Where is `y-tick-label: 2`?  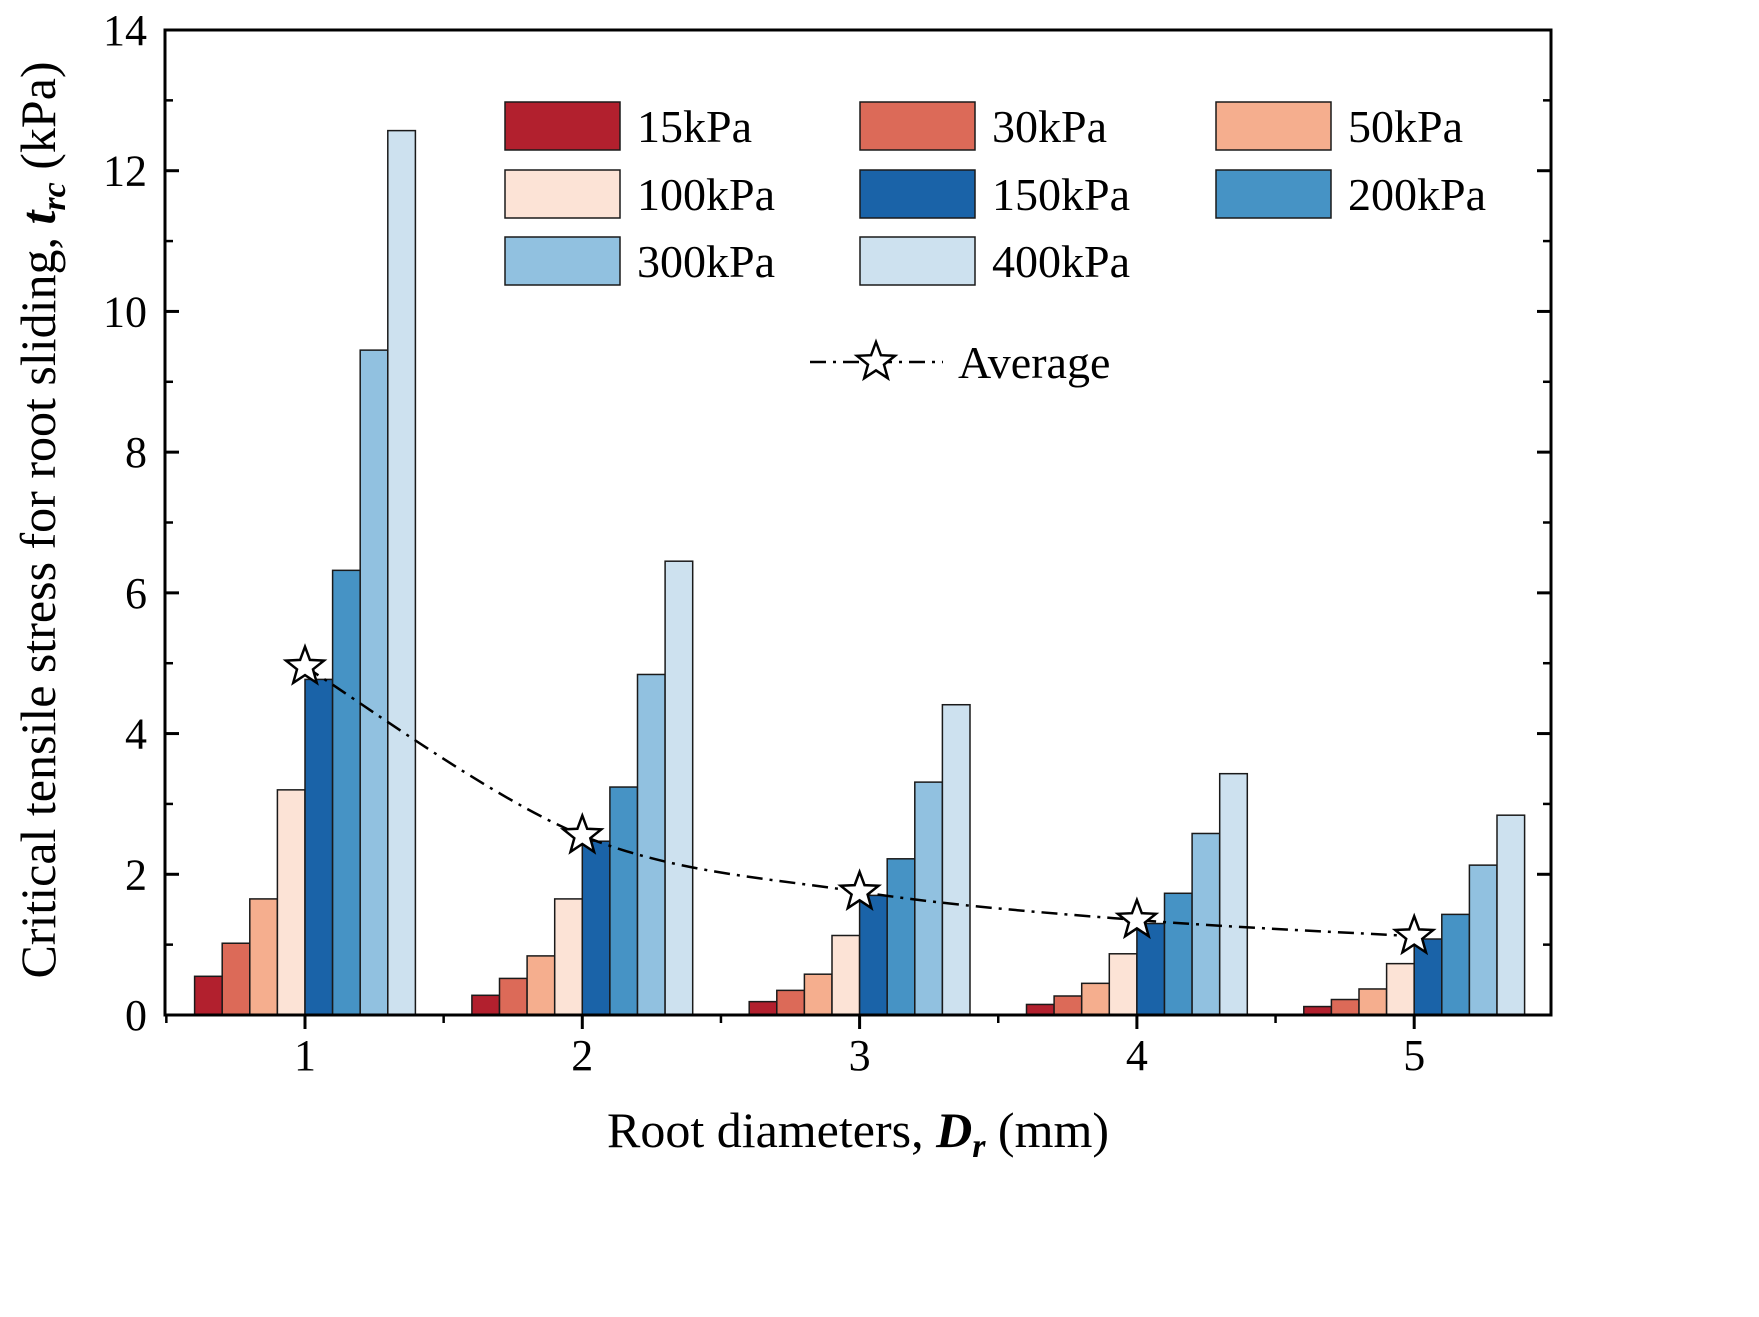 y-tick-label: 2 is located at coordinates (136, 874).